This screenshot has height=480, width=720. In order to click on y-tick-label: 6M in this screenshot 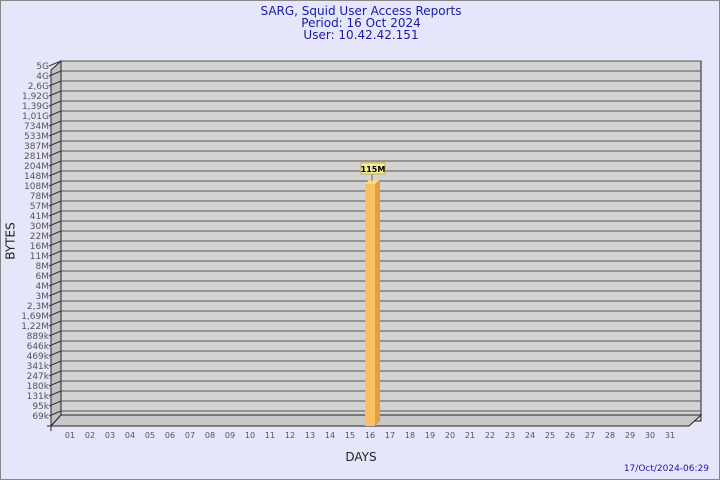, I will do `click(43, 277)`.